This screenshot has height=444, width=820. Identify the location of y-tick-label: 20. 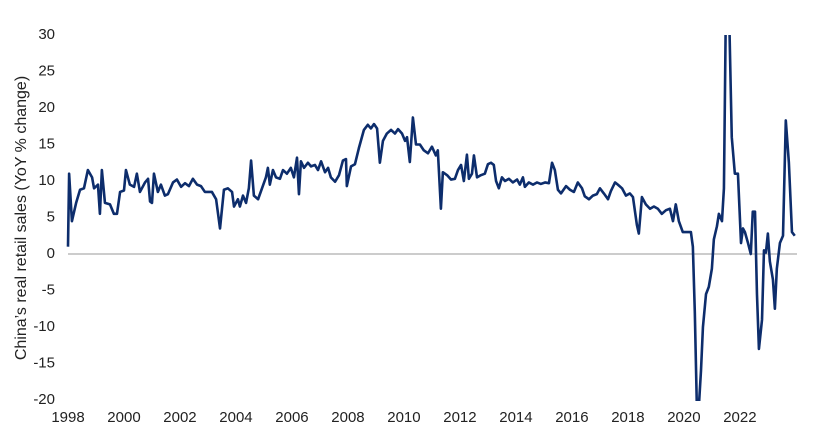
(46, 107).